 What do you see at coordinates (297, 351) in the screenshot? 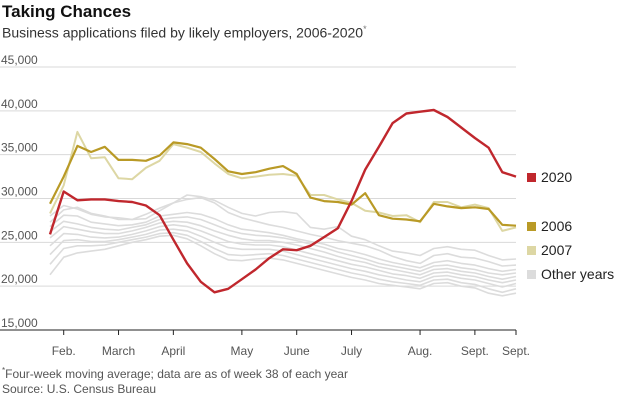
I see `x-tick-label: June` at bounding box center [297, 351].